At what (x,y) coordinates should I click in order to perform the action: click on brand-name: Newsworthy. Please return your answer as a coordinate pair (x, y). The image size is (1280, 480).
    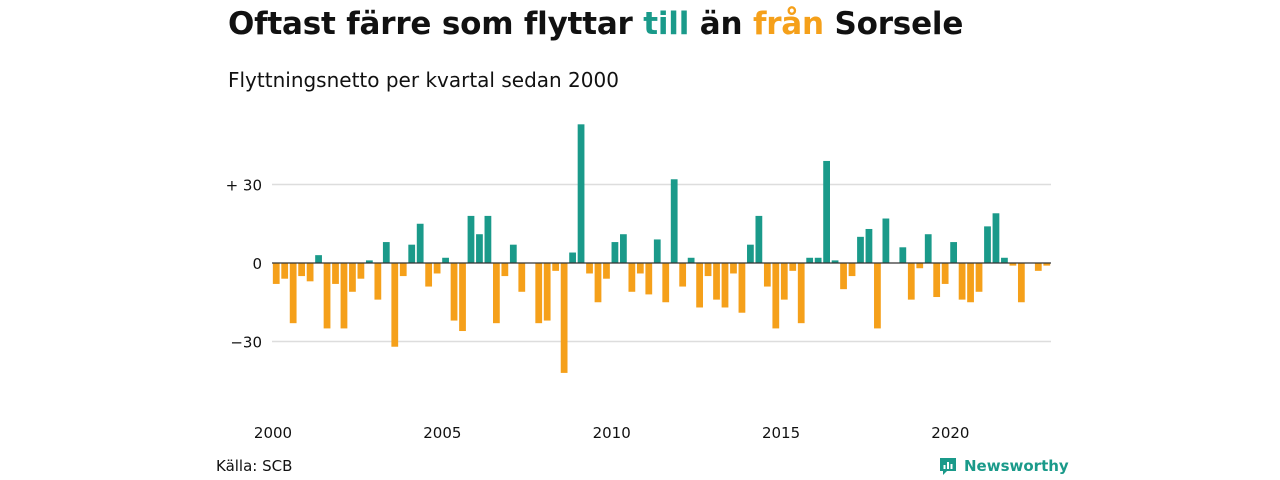
    Looking at the image, I should click on (1016, 466).